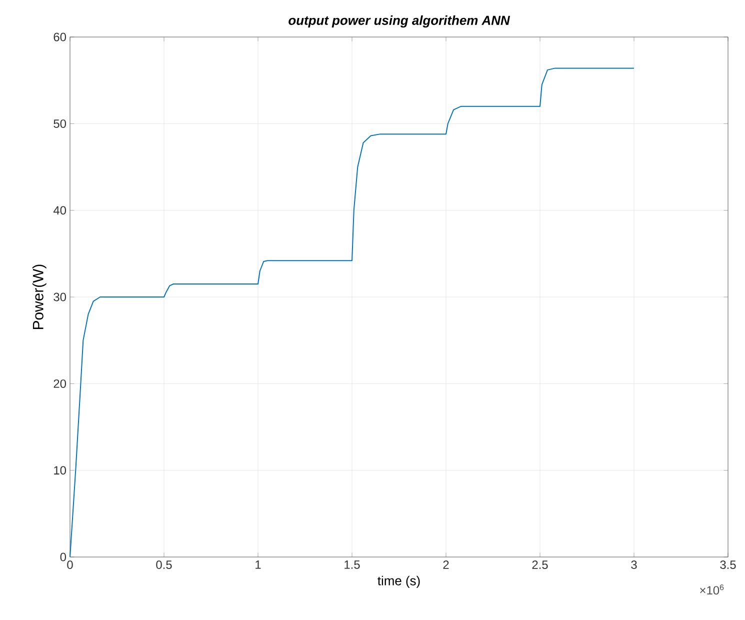 This screenshot has height=620, width=745. What do you see at coordinates (399, 582) in the screenshot?
I see `x-axis-title: time (s)` at bounding box center [399, 582].